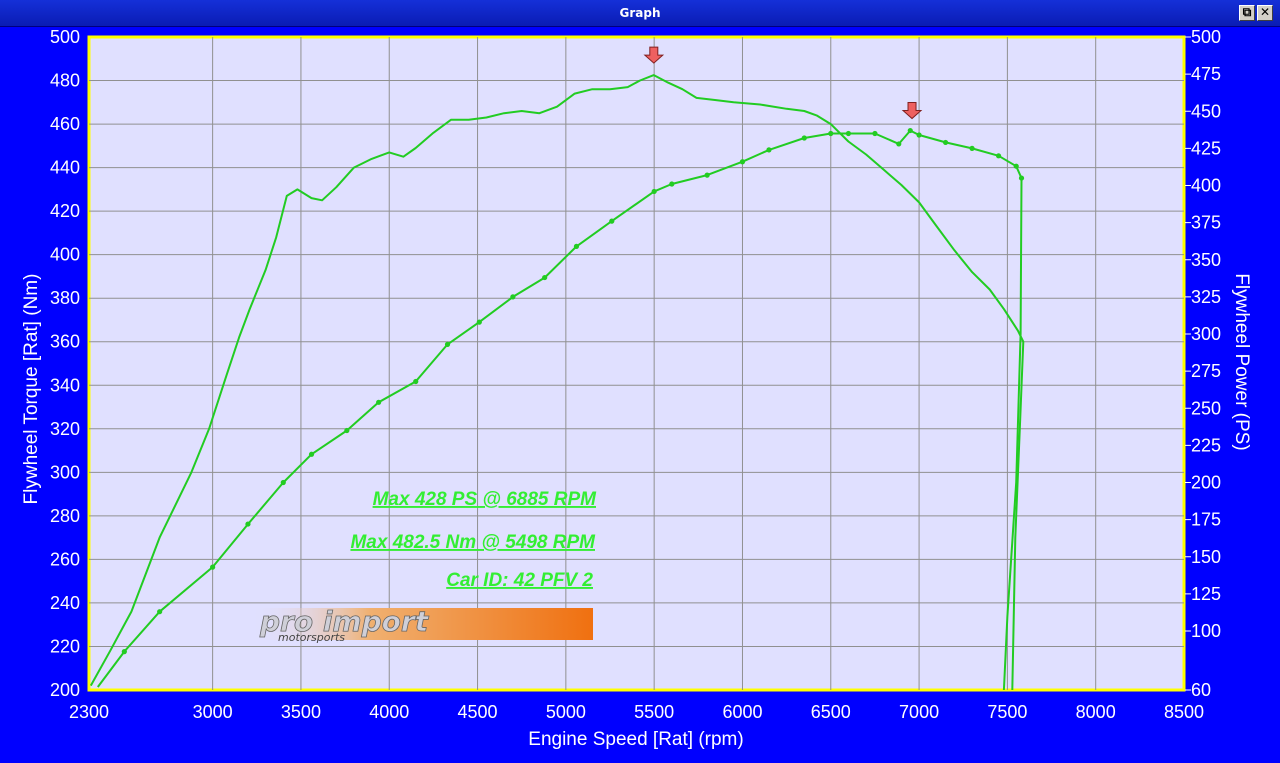  What do you see at coordinates (1265, 13) in the screenshot?
I see `close-button: ✕` at bounding box center [1265, 13].